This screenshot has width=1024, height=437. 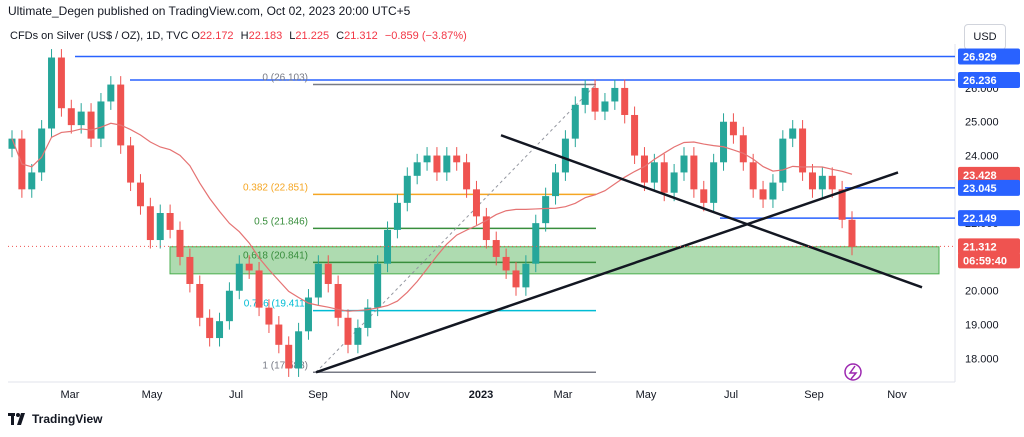 I want to click on x-tick-label: Nov, so click(x=897, y=395).